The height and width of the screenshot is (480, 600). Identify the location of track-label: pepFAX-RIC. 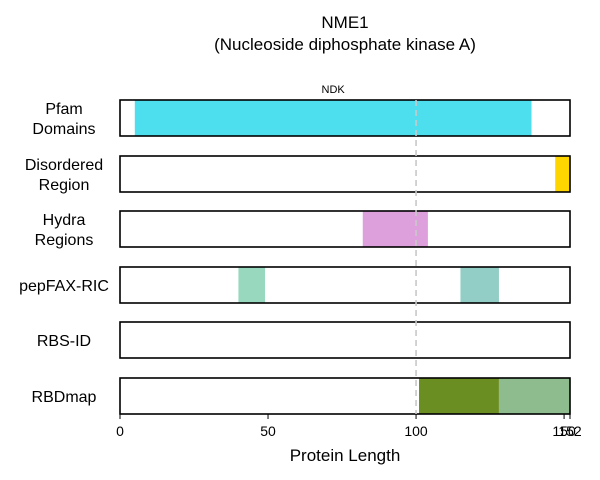
(64, 286).